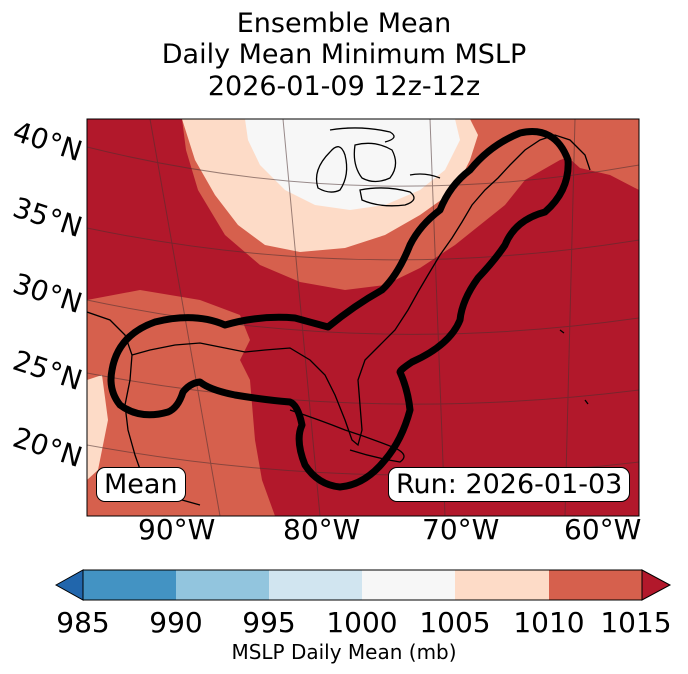  I want to click on pressure-band-1005-1010-east, so click(599, 161).